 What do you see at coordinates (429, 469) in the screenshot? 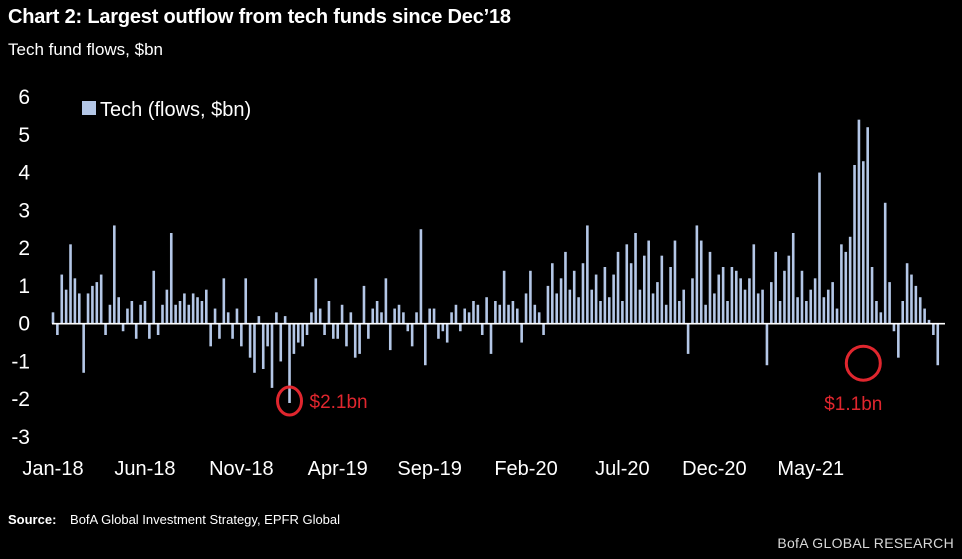
I see `x-tick-label: Sep-19` at bounding box center [429, 469].